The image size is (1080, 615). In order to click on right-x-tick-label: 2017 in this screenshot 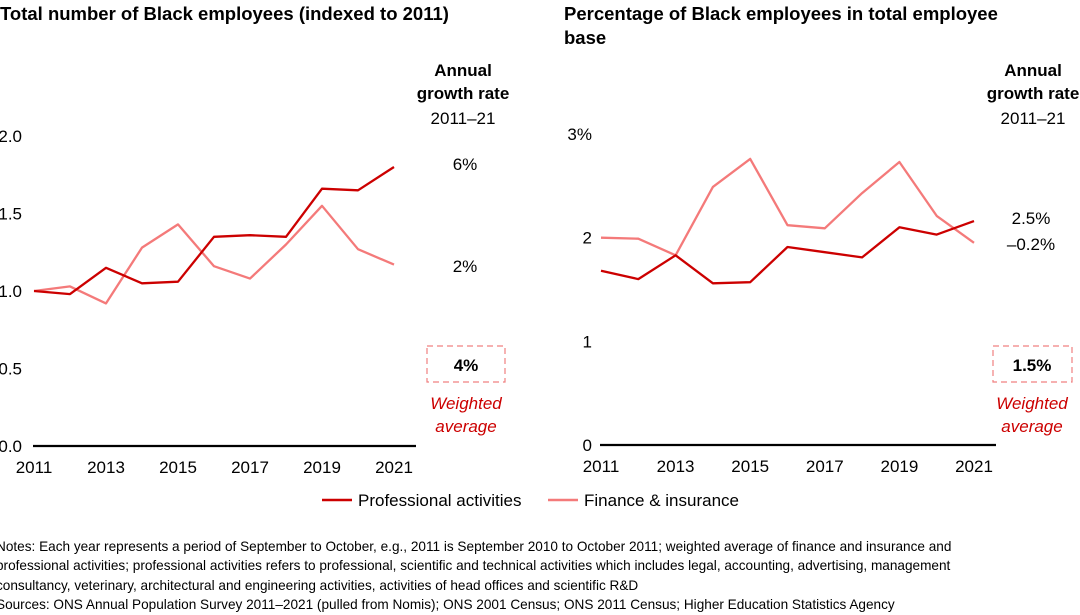, I will do `click(825, 466)`.